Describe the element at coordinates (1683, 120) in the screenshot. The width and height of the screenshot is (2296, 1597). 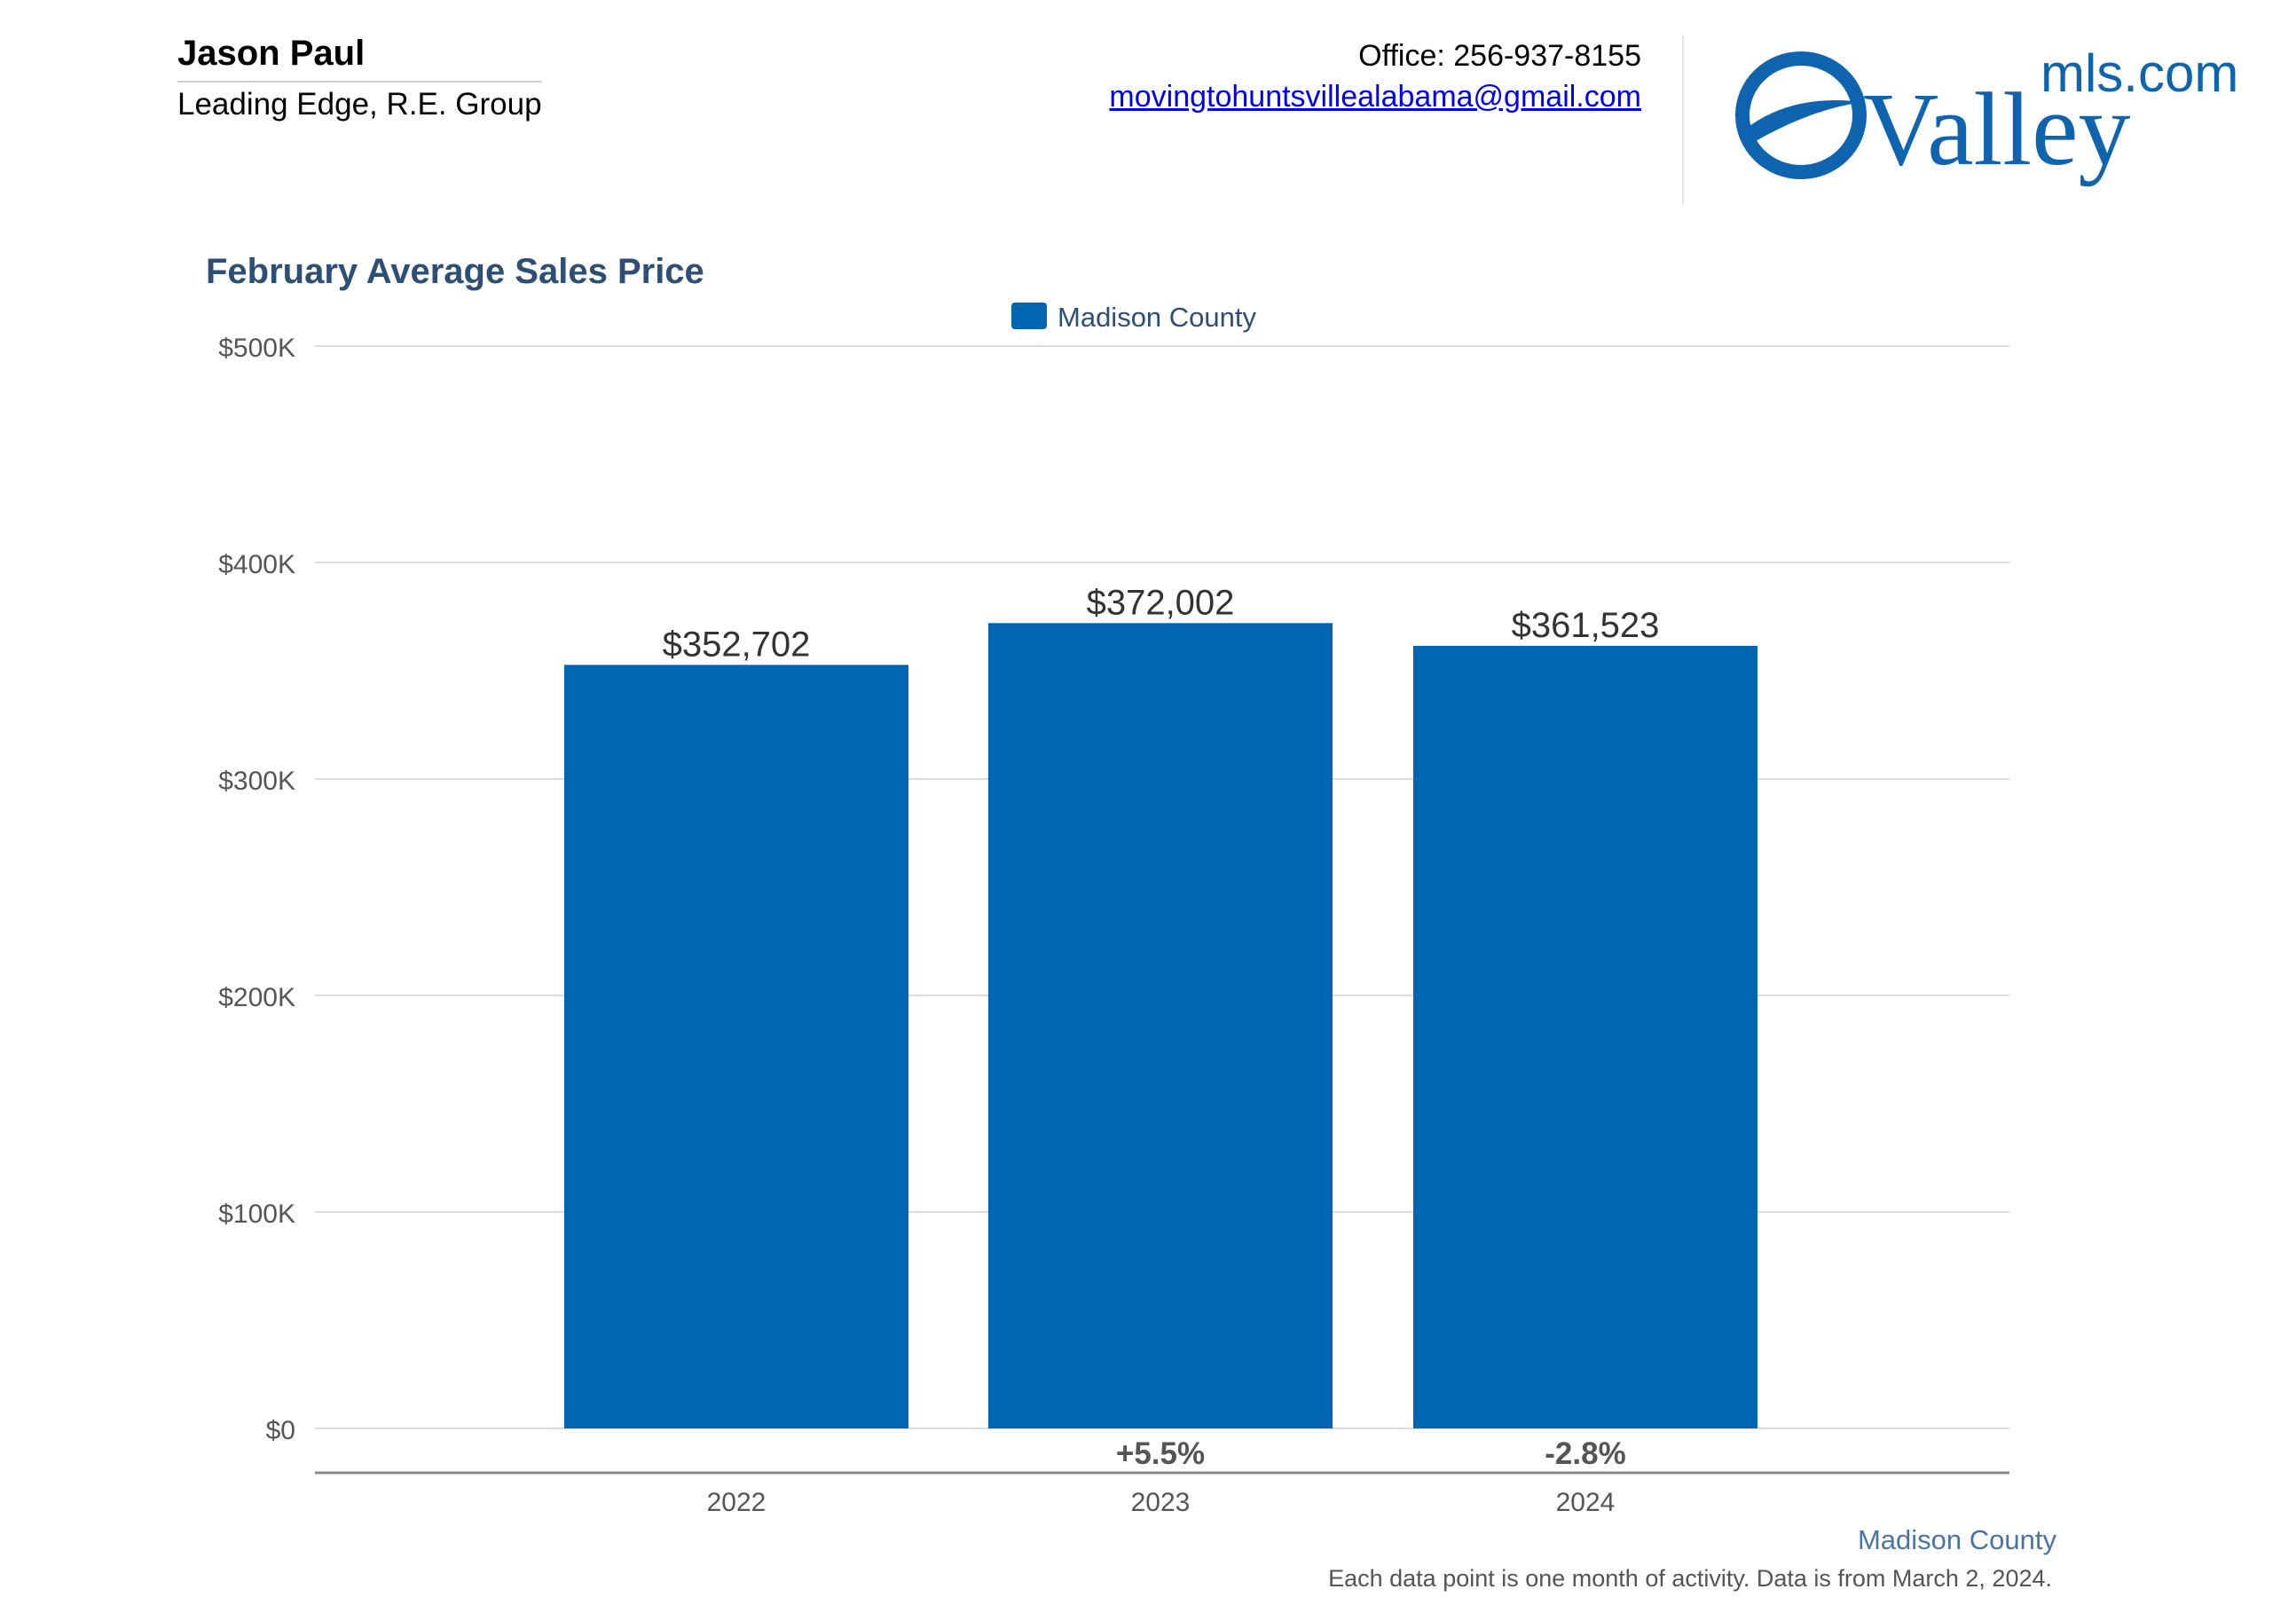
I see `header-divider` at that location.